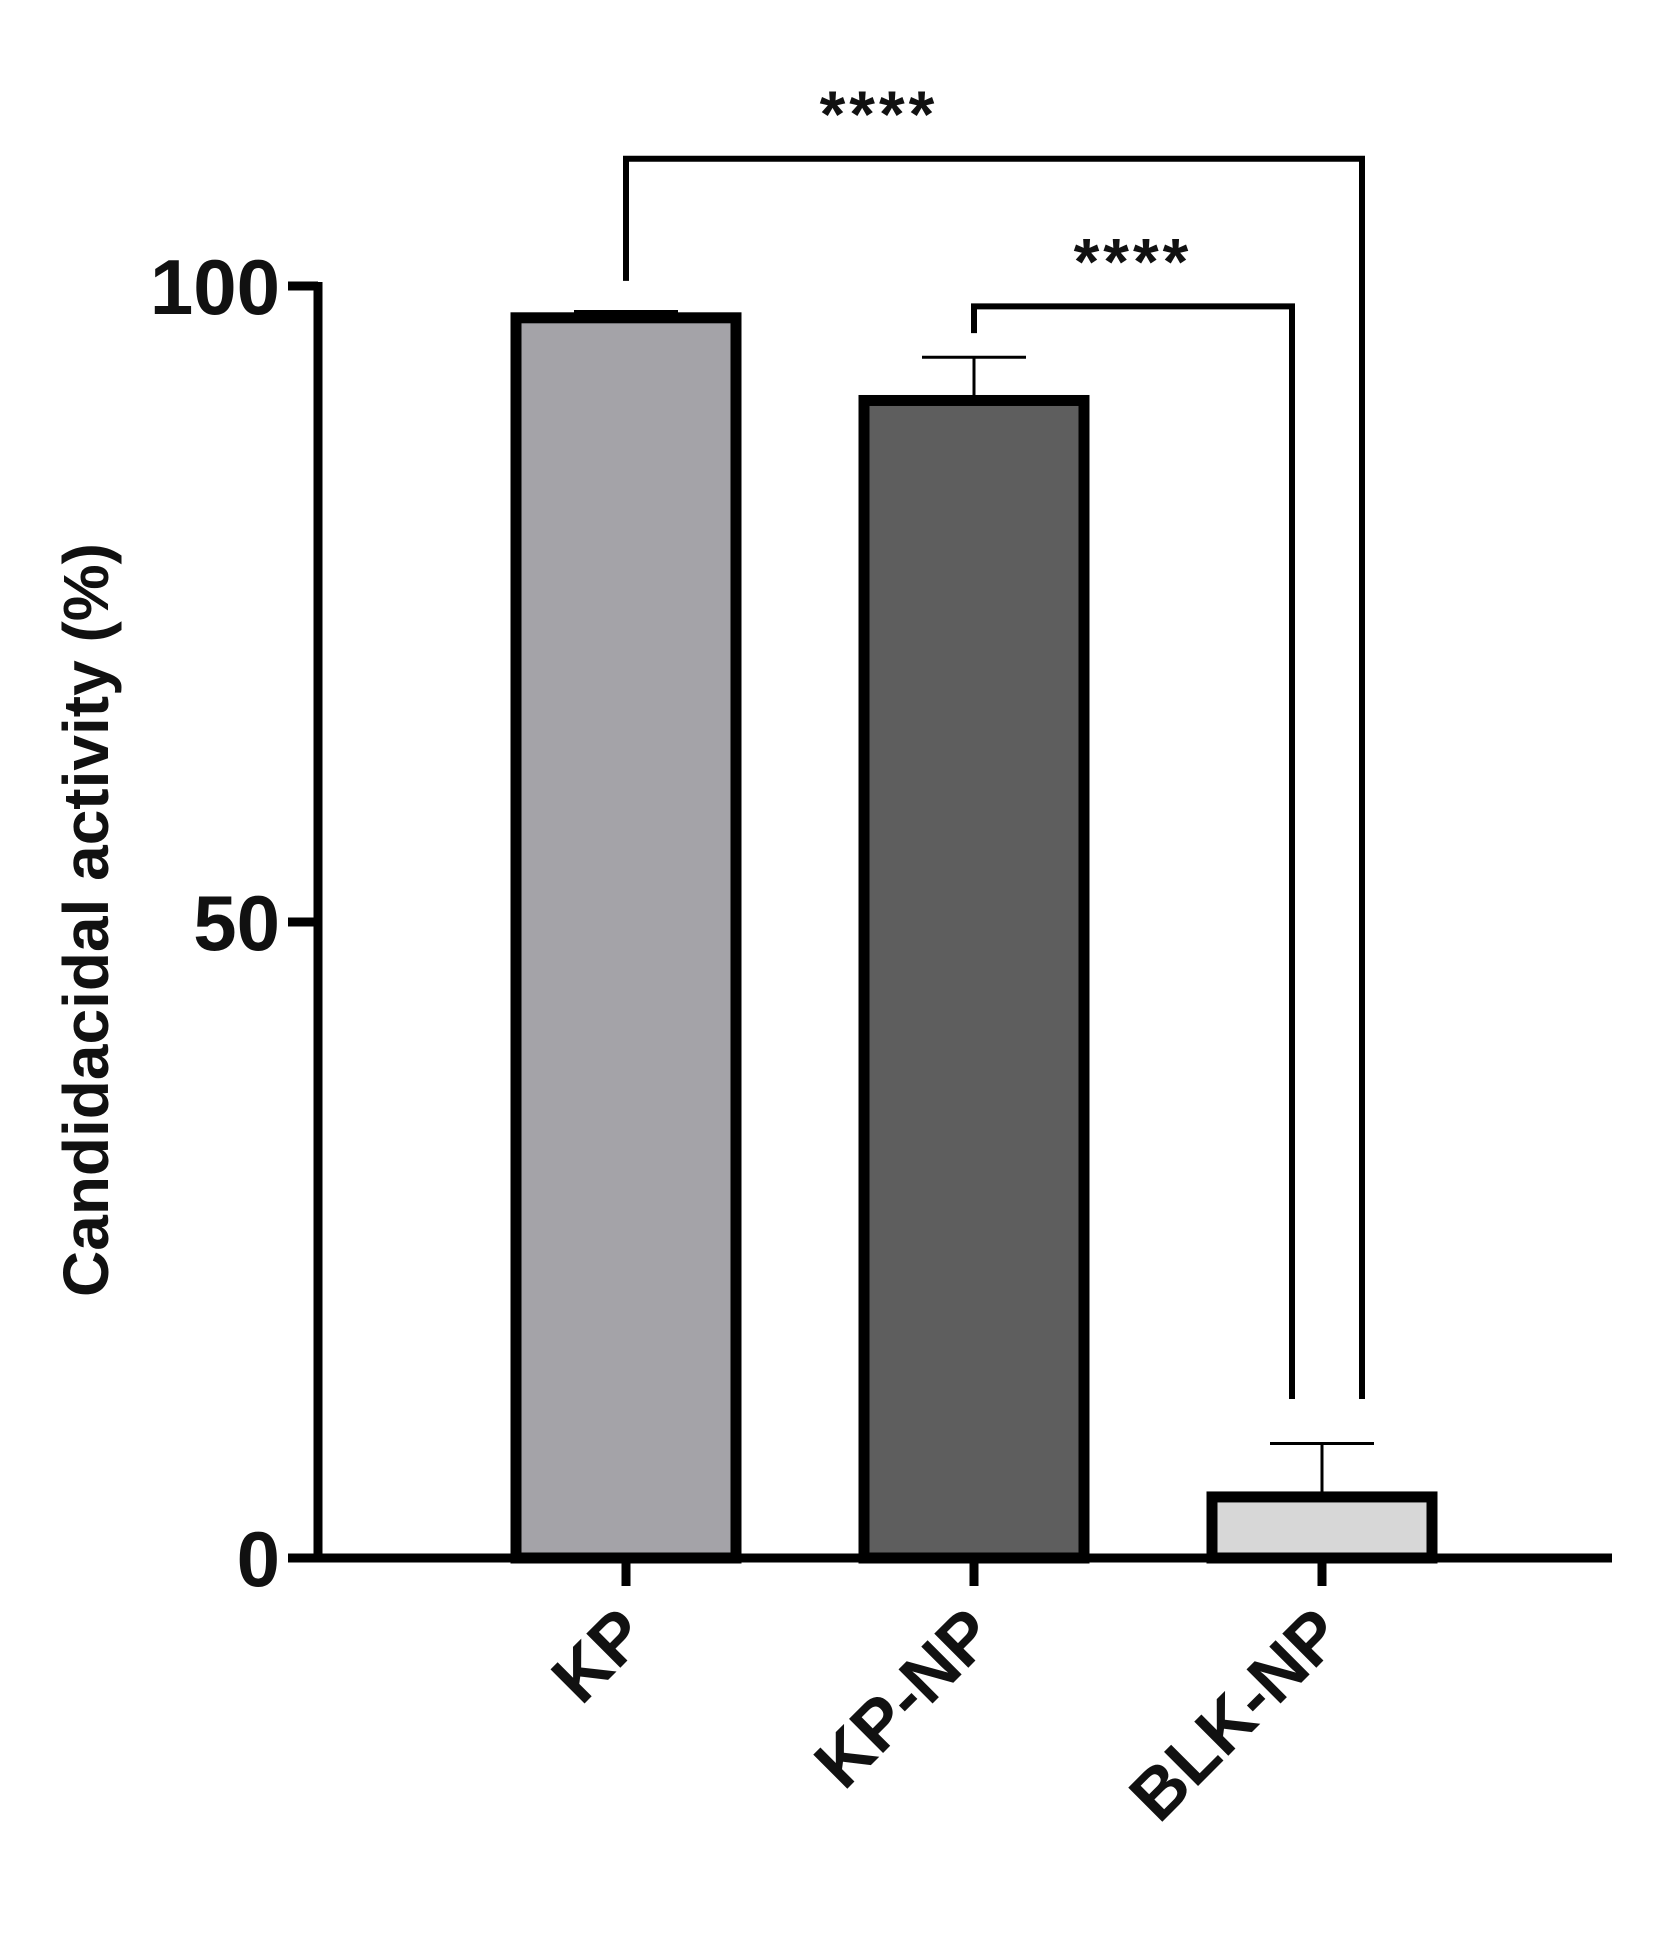  I want to click on y-tick-label: 50, so click(236, 923).